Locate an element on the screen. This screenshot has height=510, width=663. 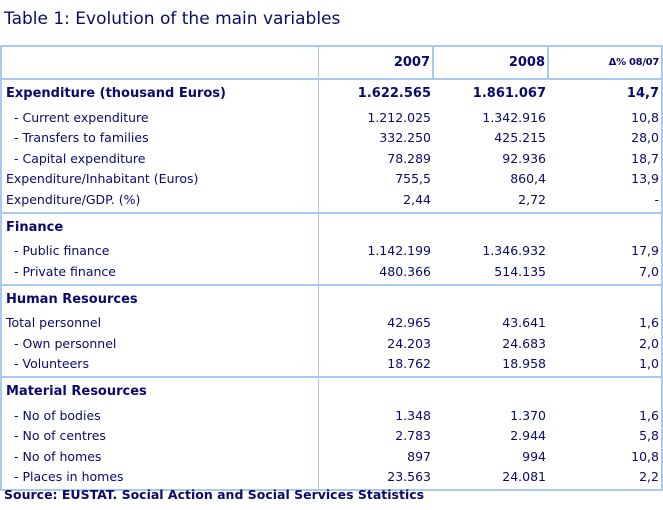
row-value: 2.783 is located at coordinates (413, 436).